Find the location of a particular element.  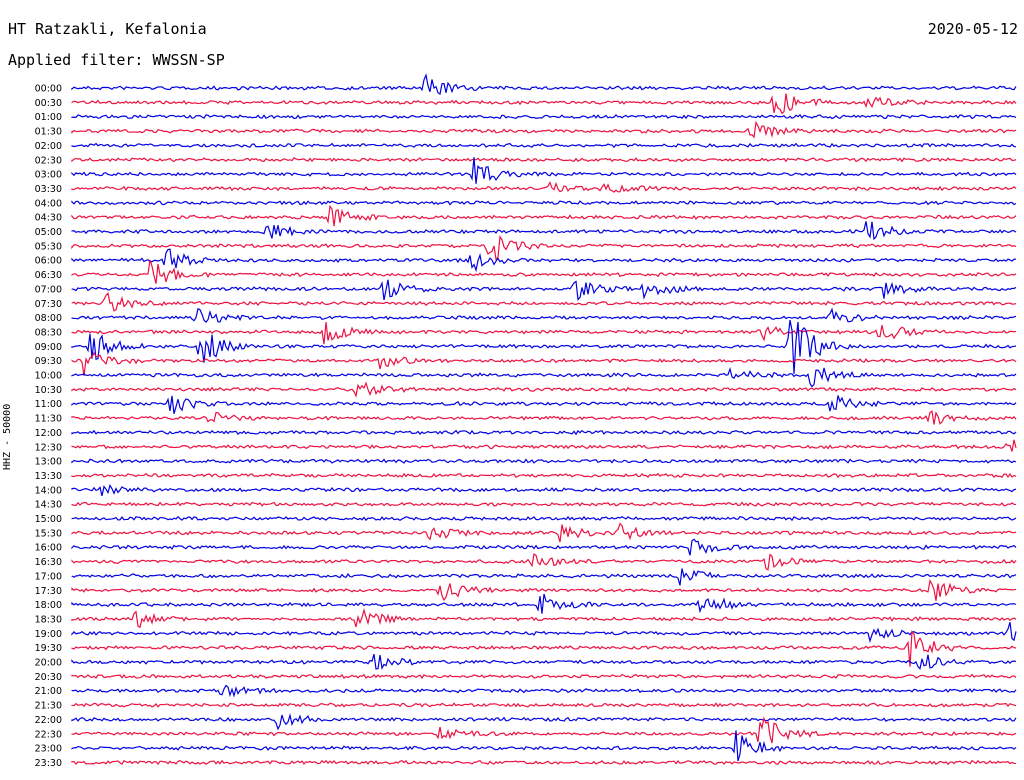

filter-label: Applied filter: WWSSN-SP is located at coordinates (116, 60).